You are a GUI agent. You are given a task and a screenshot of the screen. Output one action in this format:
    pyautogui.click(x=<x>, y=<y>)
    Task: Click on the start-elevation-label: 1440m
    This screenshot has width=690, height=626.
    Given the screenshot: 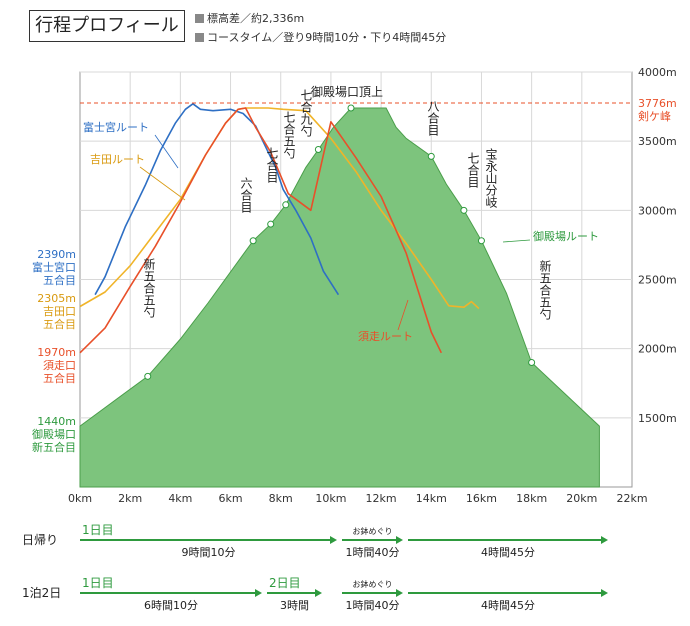 What is the action you would take?
    pyautogui.click(x=56, y=421)
    